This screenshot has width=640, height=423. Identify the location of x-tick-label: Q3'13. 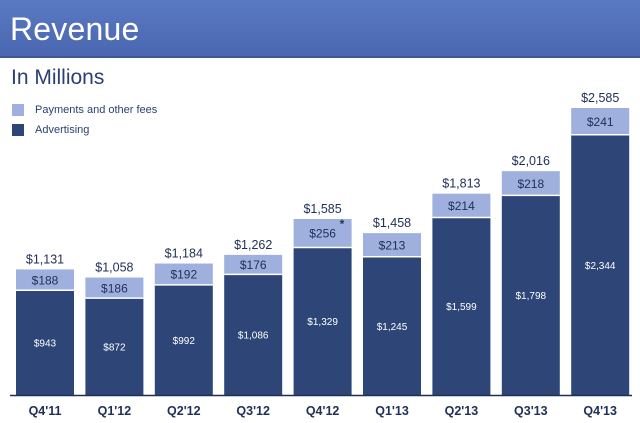
(531, 411).